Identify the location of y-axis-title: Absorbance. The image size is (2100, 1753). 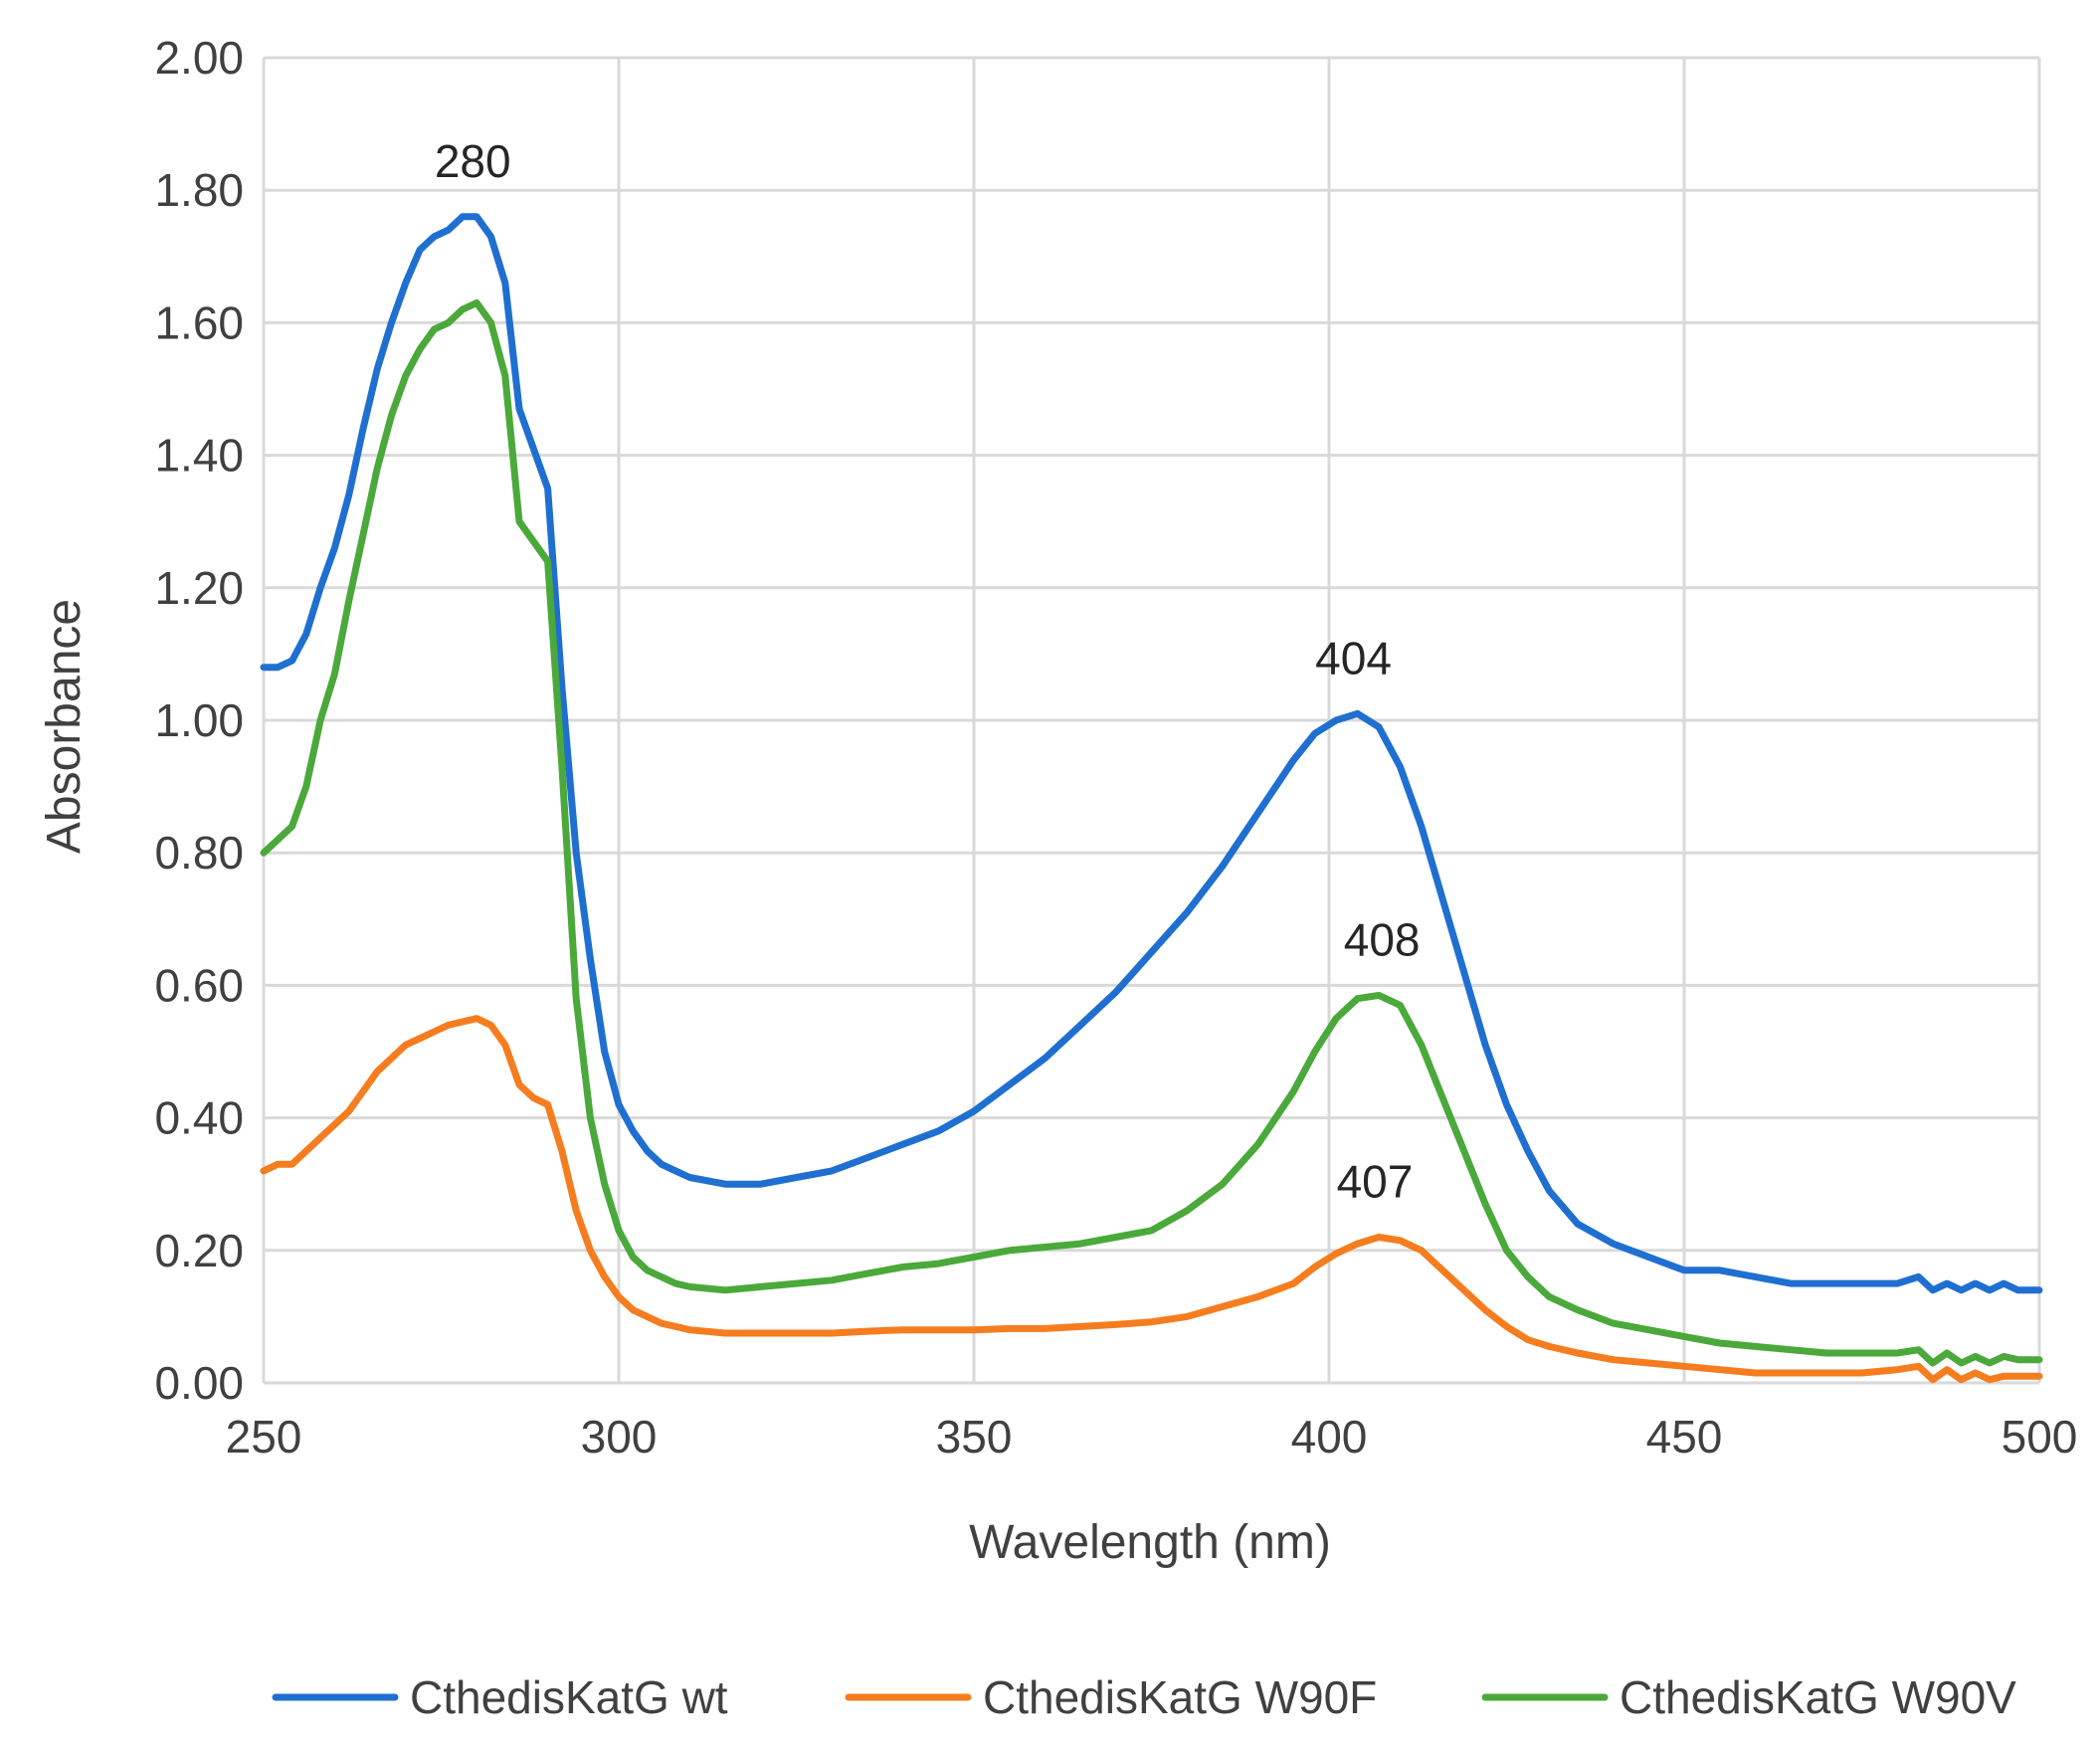
(64, 727).